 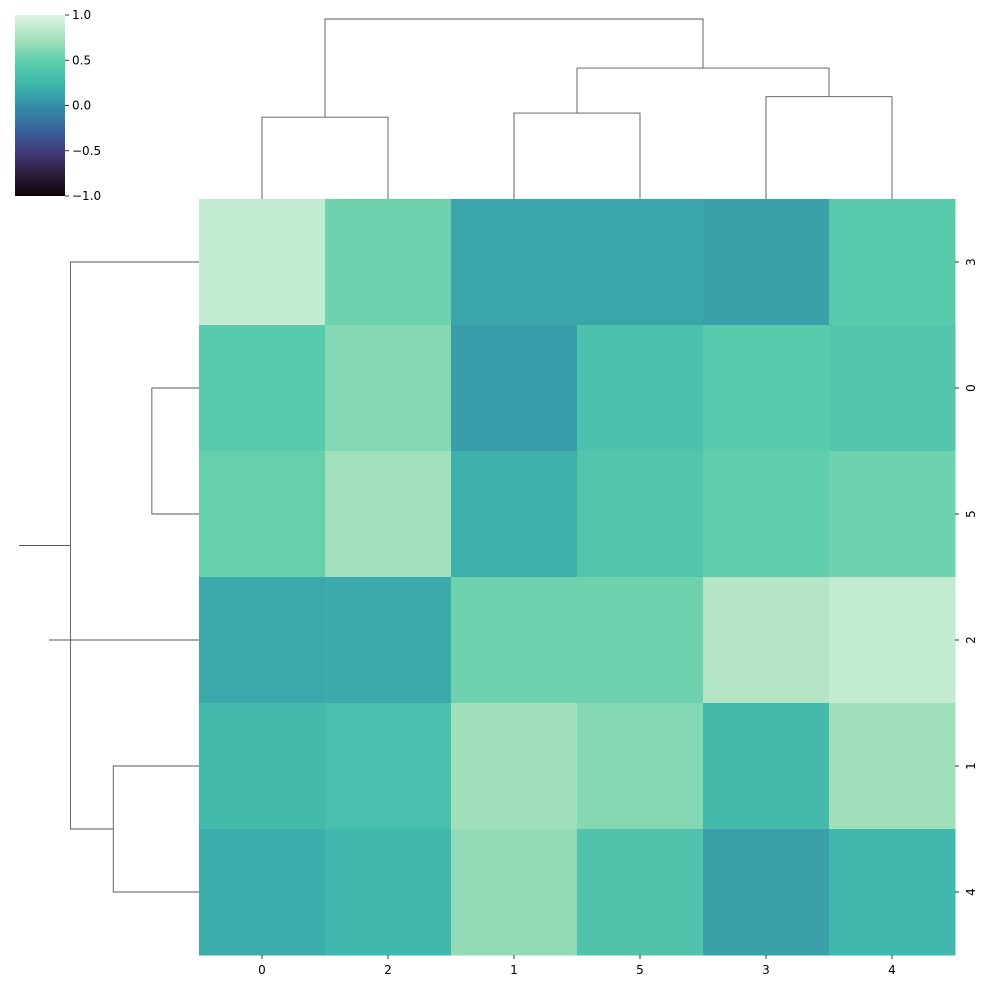 I want to click on colorbar-tick-label: 0.0, so click(x=81, y=106).